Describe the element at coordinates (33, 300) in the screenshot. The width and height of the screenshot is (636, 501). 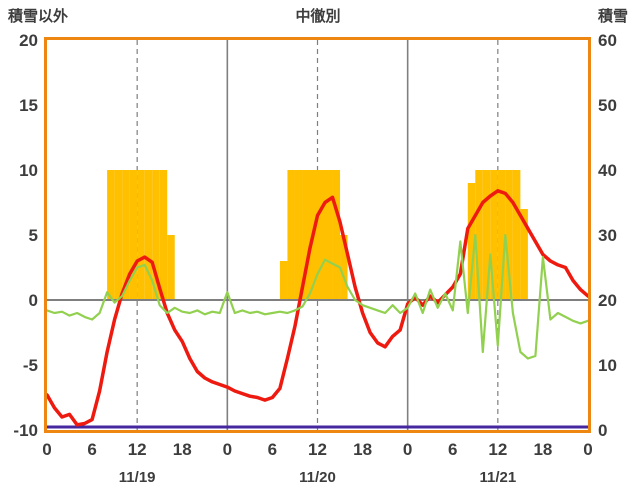
I see `left-axis-tick: 0` at that location.